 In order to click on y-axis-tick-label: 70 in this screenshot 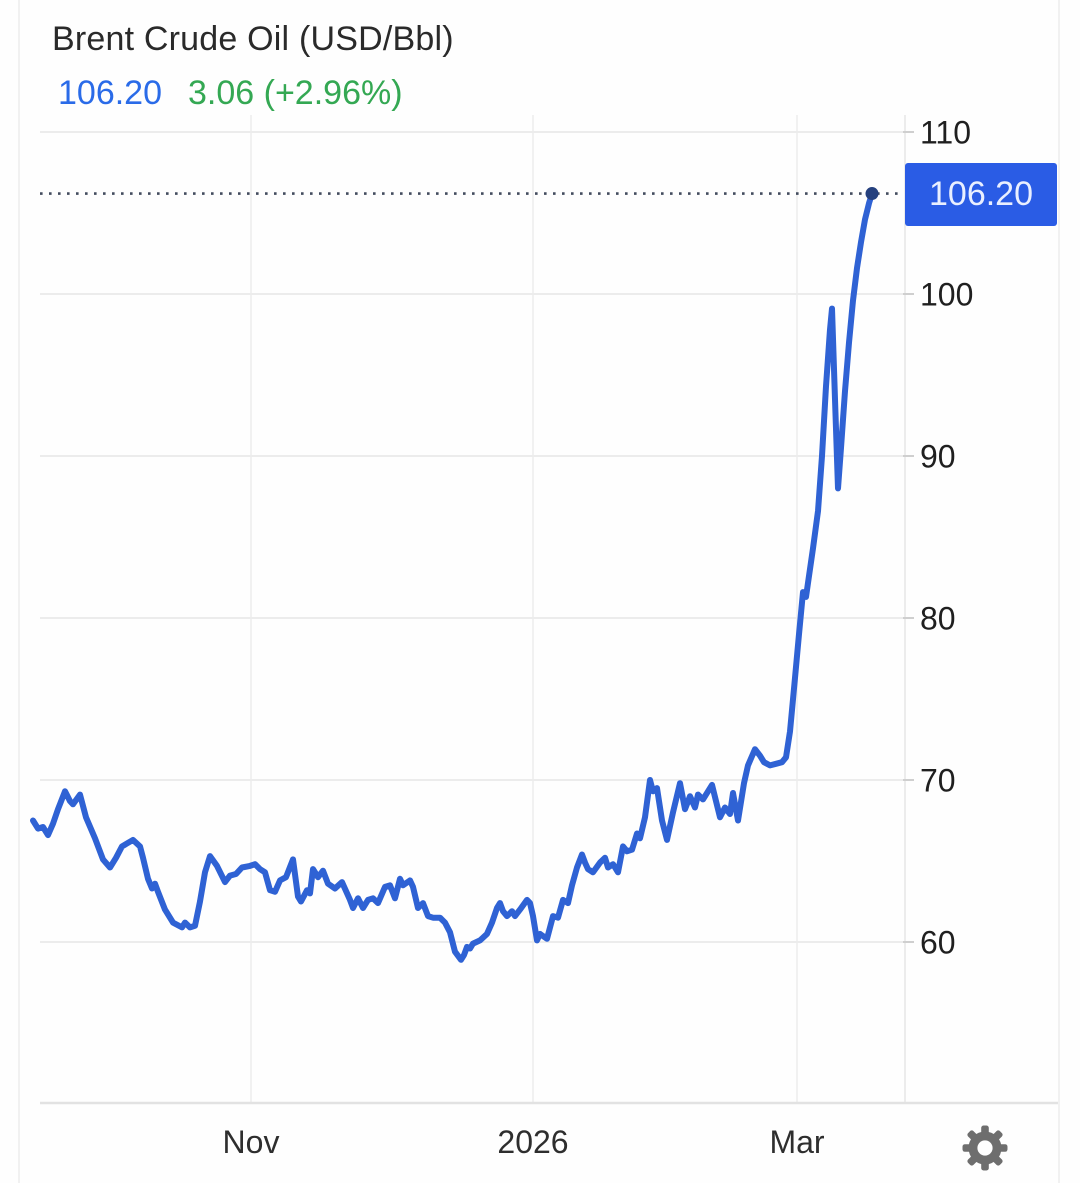, I will do `click(938, 780)`.